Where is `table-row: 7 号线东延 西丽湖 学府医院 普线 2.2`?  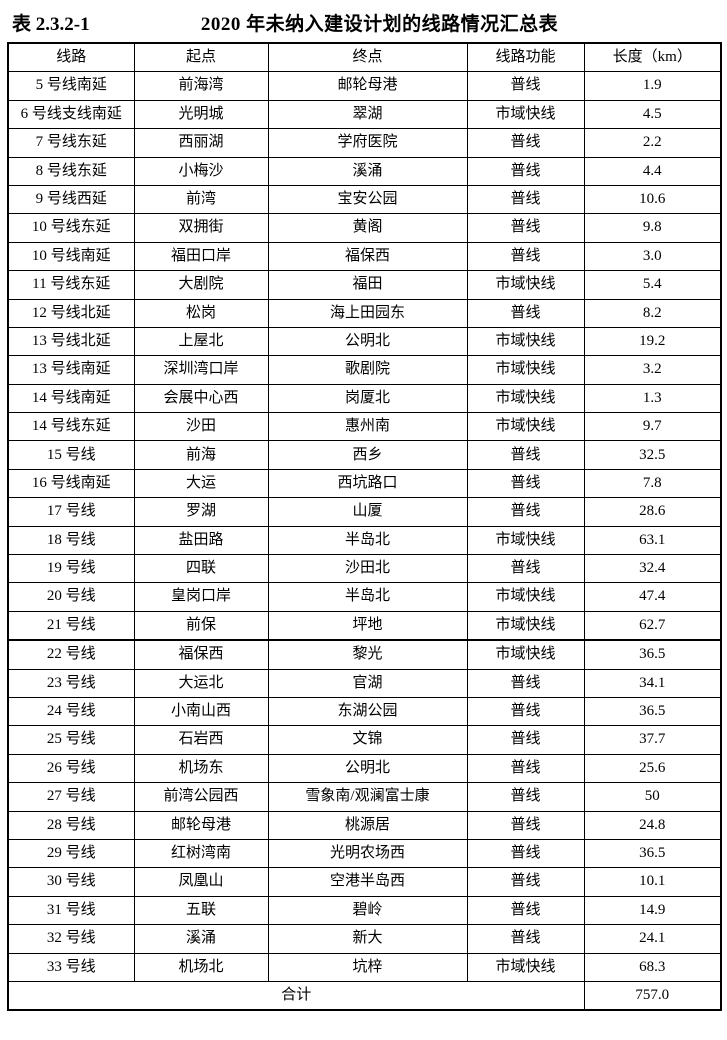
table-row: 7 号线东延 西丽湖 学府医院 普线 2.2 is located at coordinates (364, 143).